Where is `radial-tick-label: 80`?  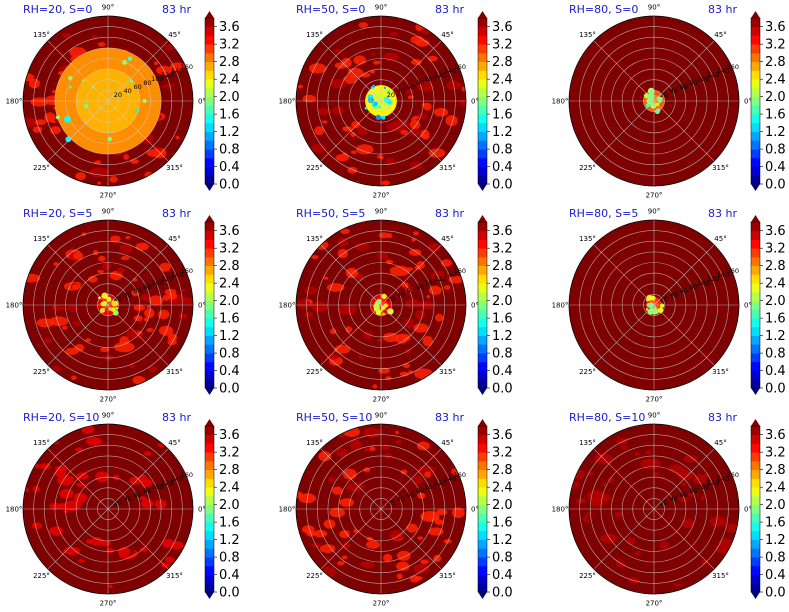 radial-tick-label: 80 is located at coordinates (420, 491).